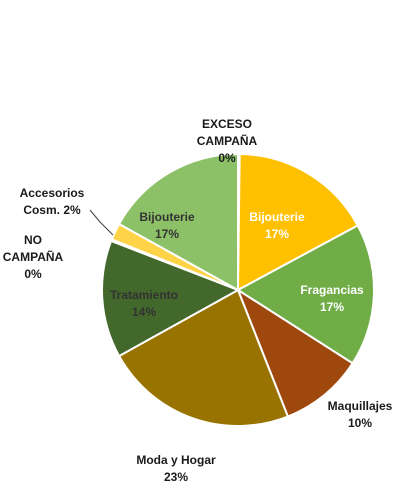 The width and height of the screenshot is (410, 490). What do you see at coordinates (176, 468) in the screenshot?
I see `slice-label-5: Moda y Hogar 23%` at bounding box center [176, 468].